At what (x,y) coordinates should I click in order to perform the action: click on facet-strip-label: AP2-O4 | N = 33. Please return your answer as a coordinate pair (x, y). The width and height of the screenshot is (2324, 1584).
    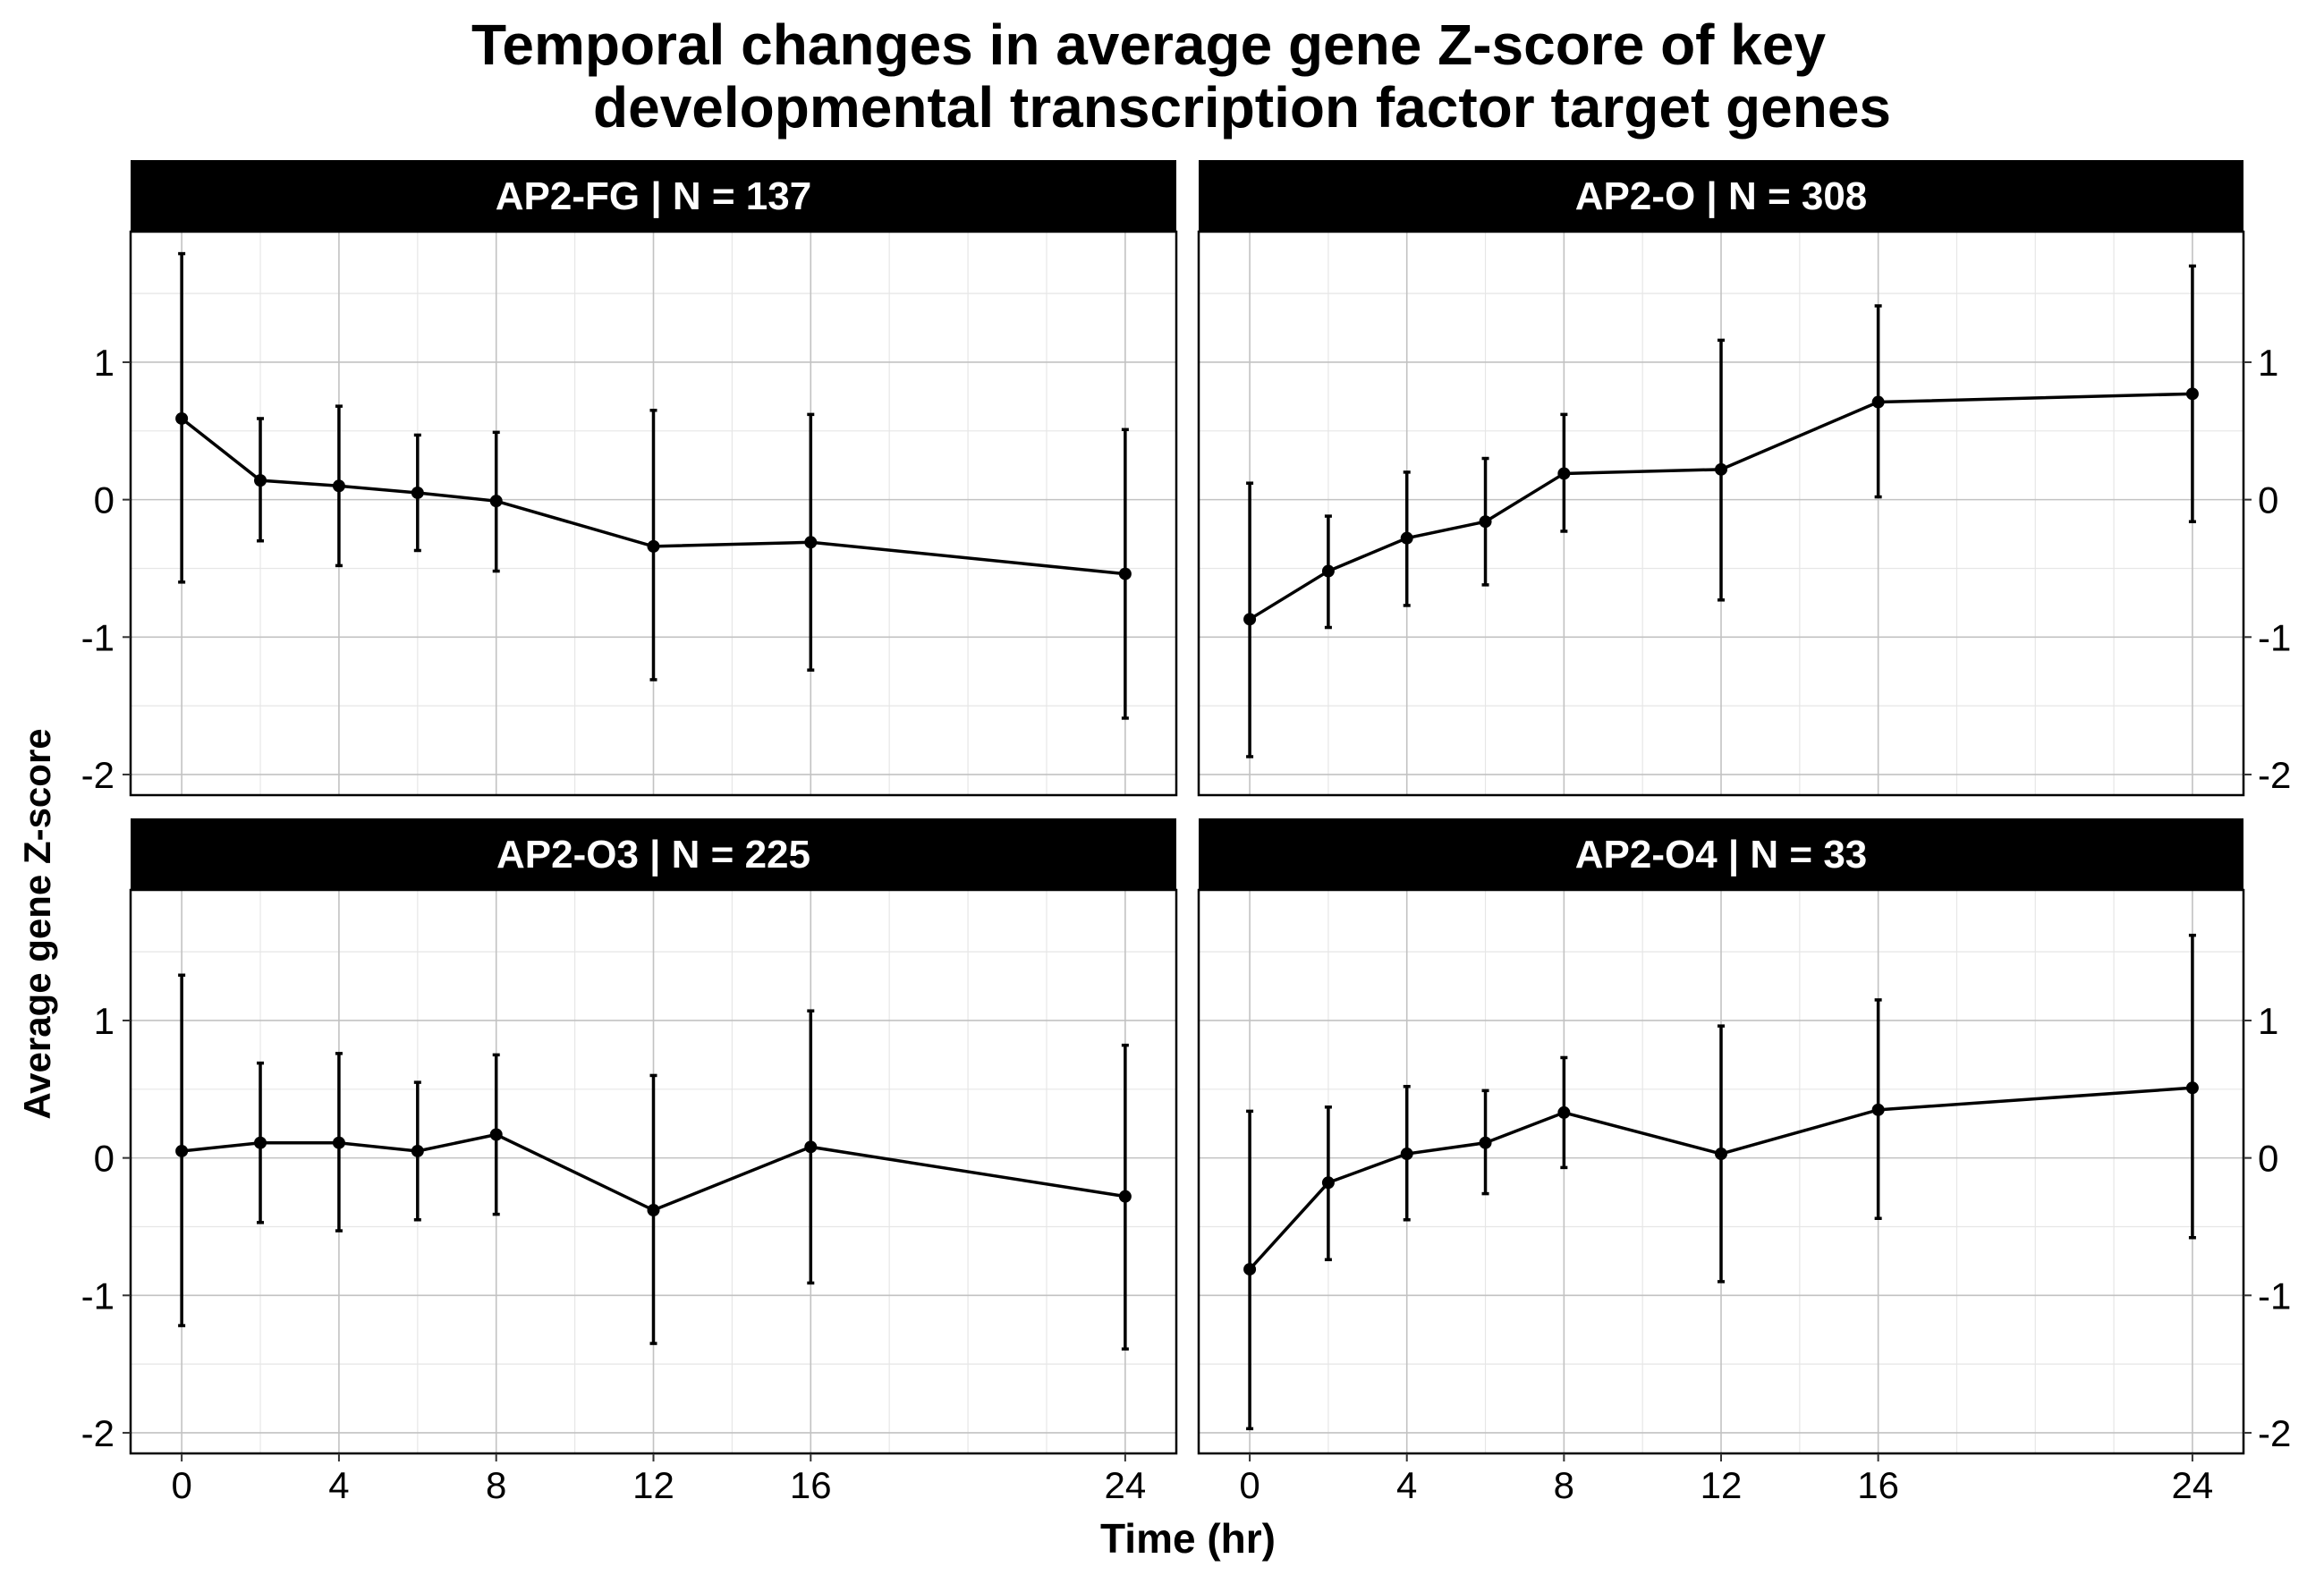
    Looking at the image, I should click on (1721, 855).